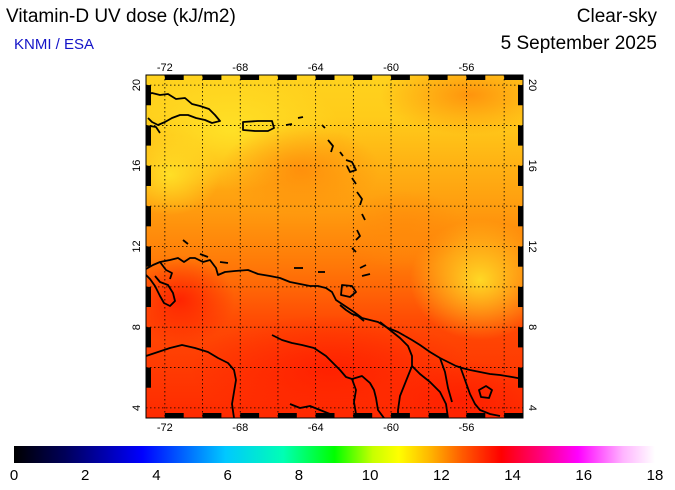 This screenshot has height=490, width=675. I want to click on lon-tick-label-top: -72, so click(165, 68).